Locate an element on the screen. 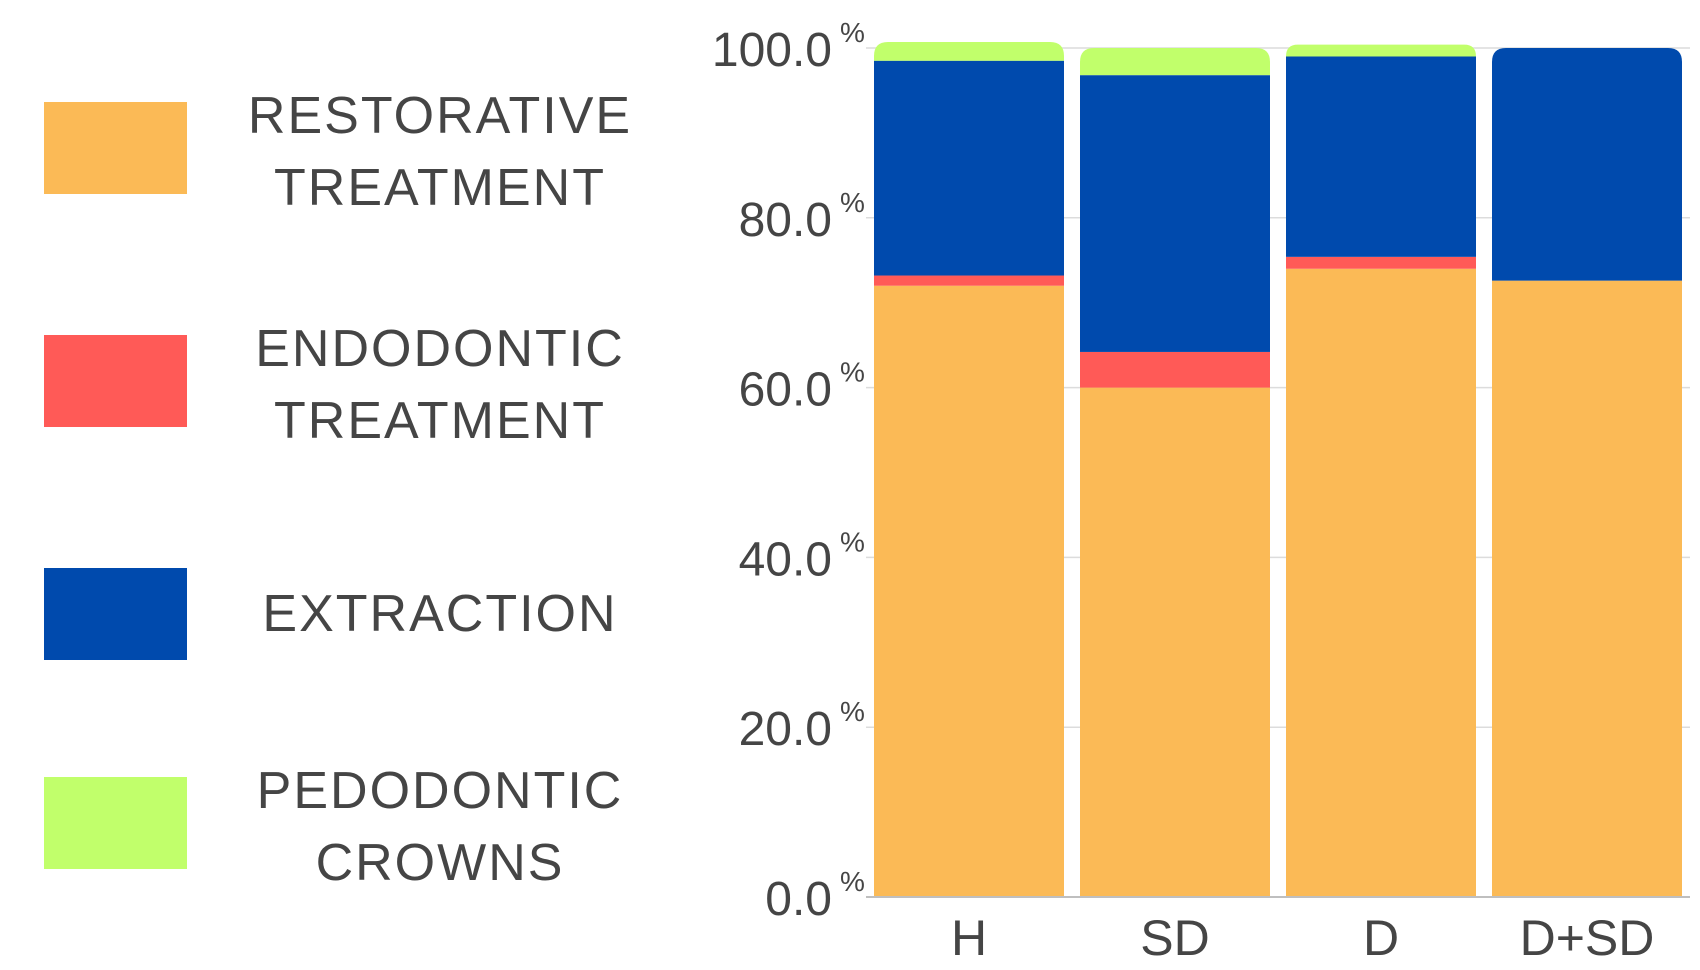  legend-swatch-extraction is located at coordinates (115, 614).